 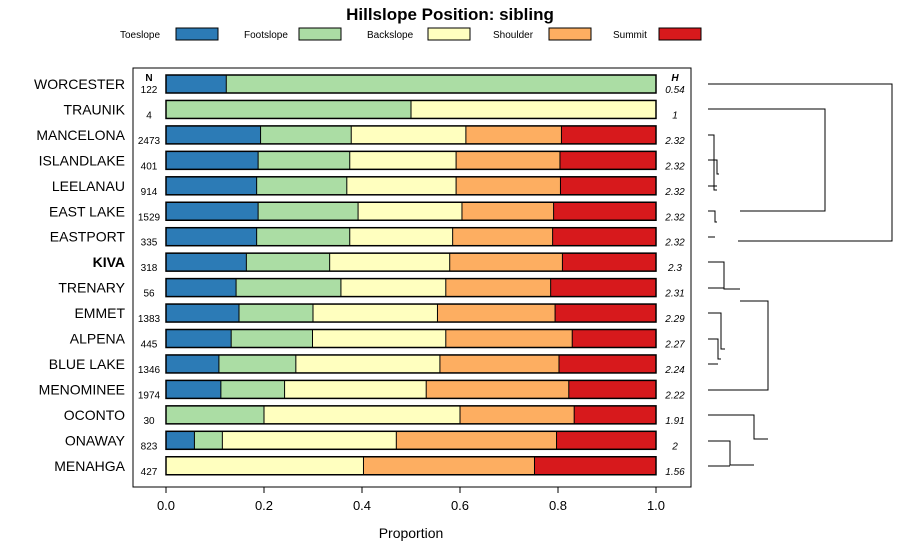 I want to click on bar-row-kiva: KIVA 318 2.3, so click(x=387, y=263).